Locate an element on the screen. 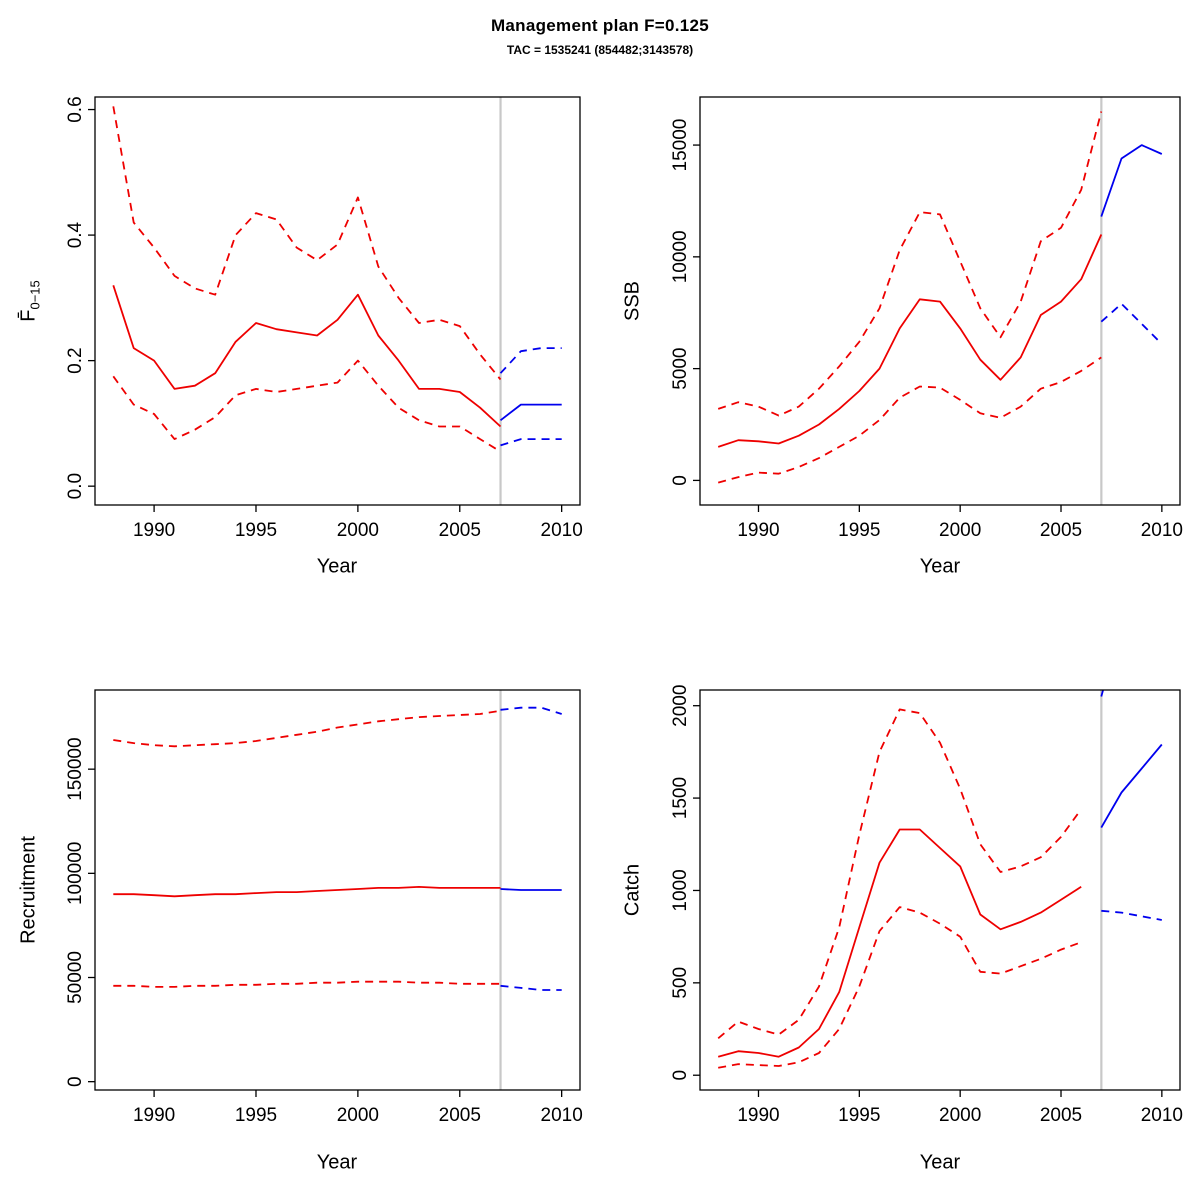  ssb-forecast-upper-ci-line is located at coordinates (1131, 76).